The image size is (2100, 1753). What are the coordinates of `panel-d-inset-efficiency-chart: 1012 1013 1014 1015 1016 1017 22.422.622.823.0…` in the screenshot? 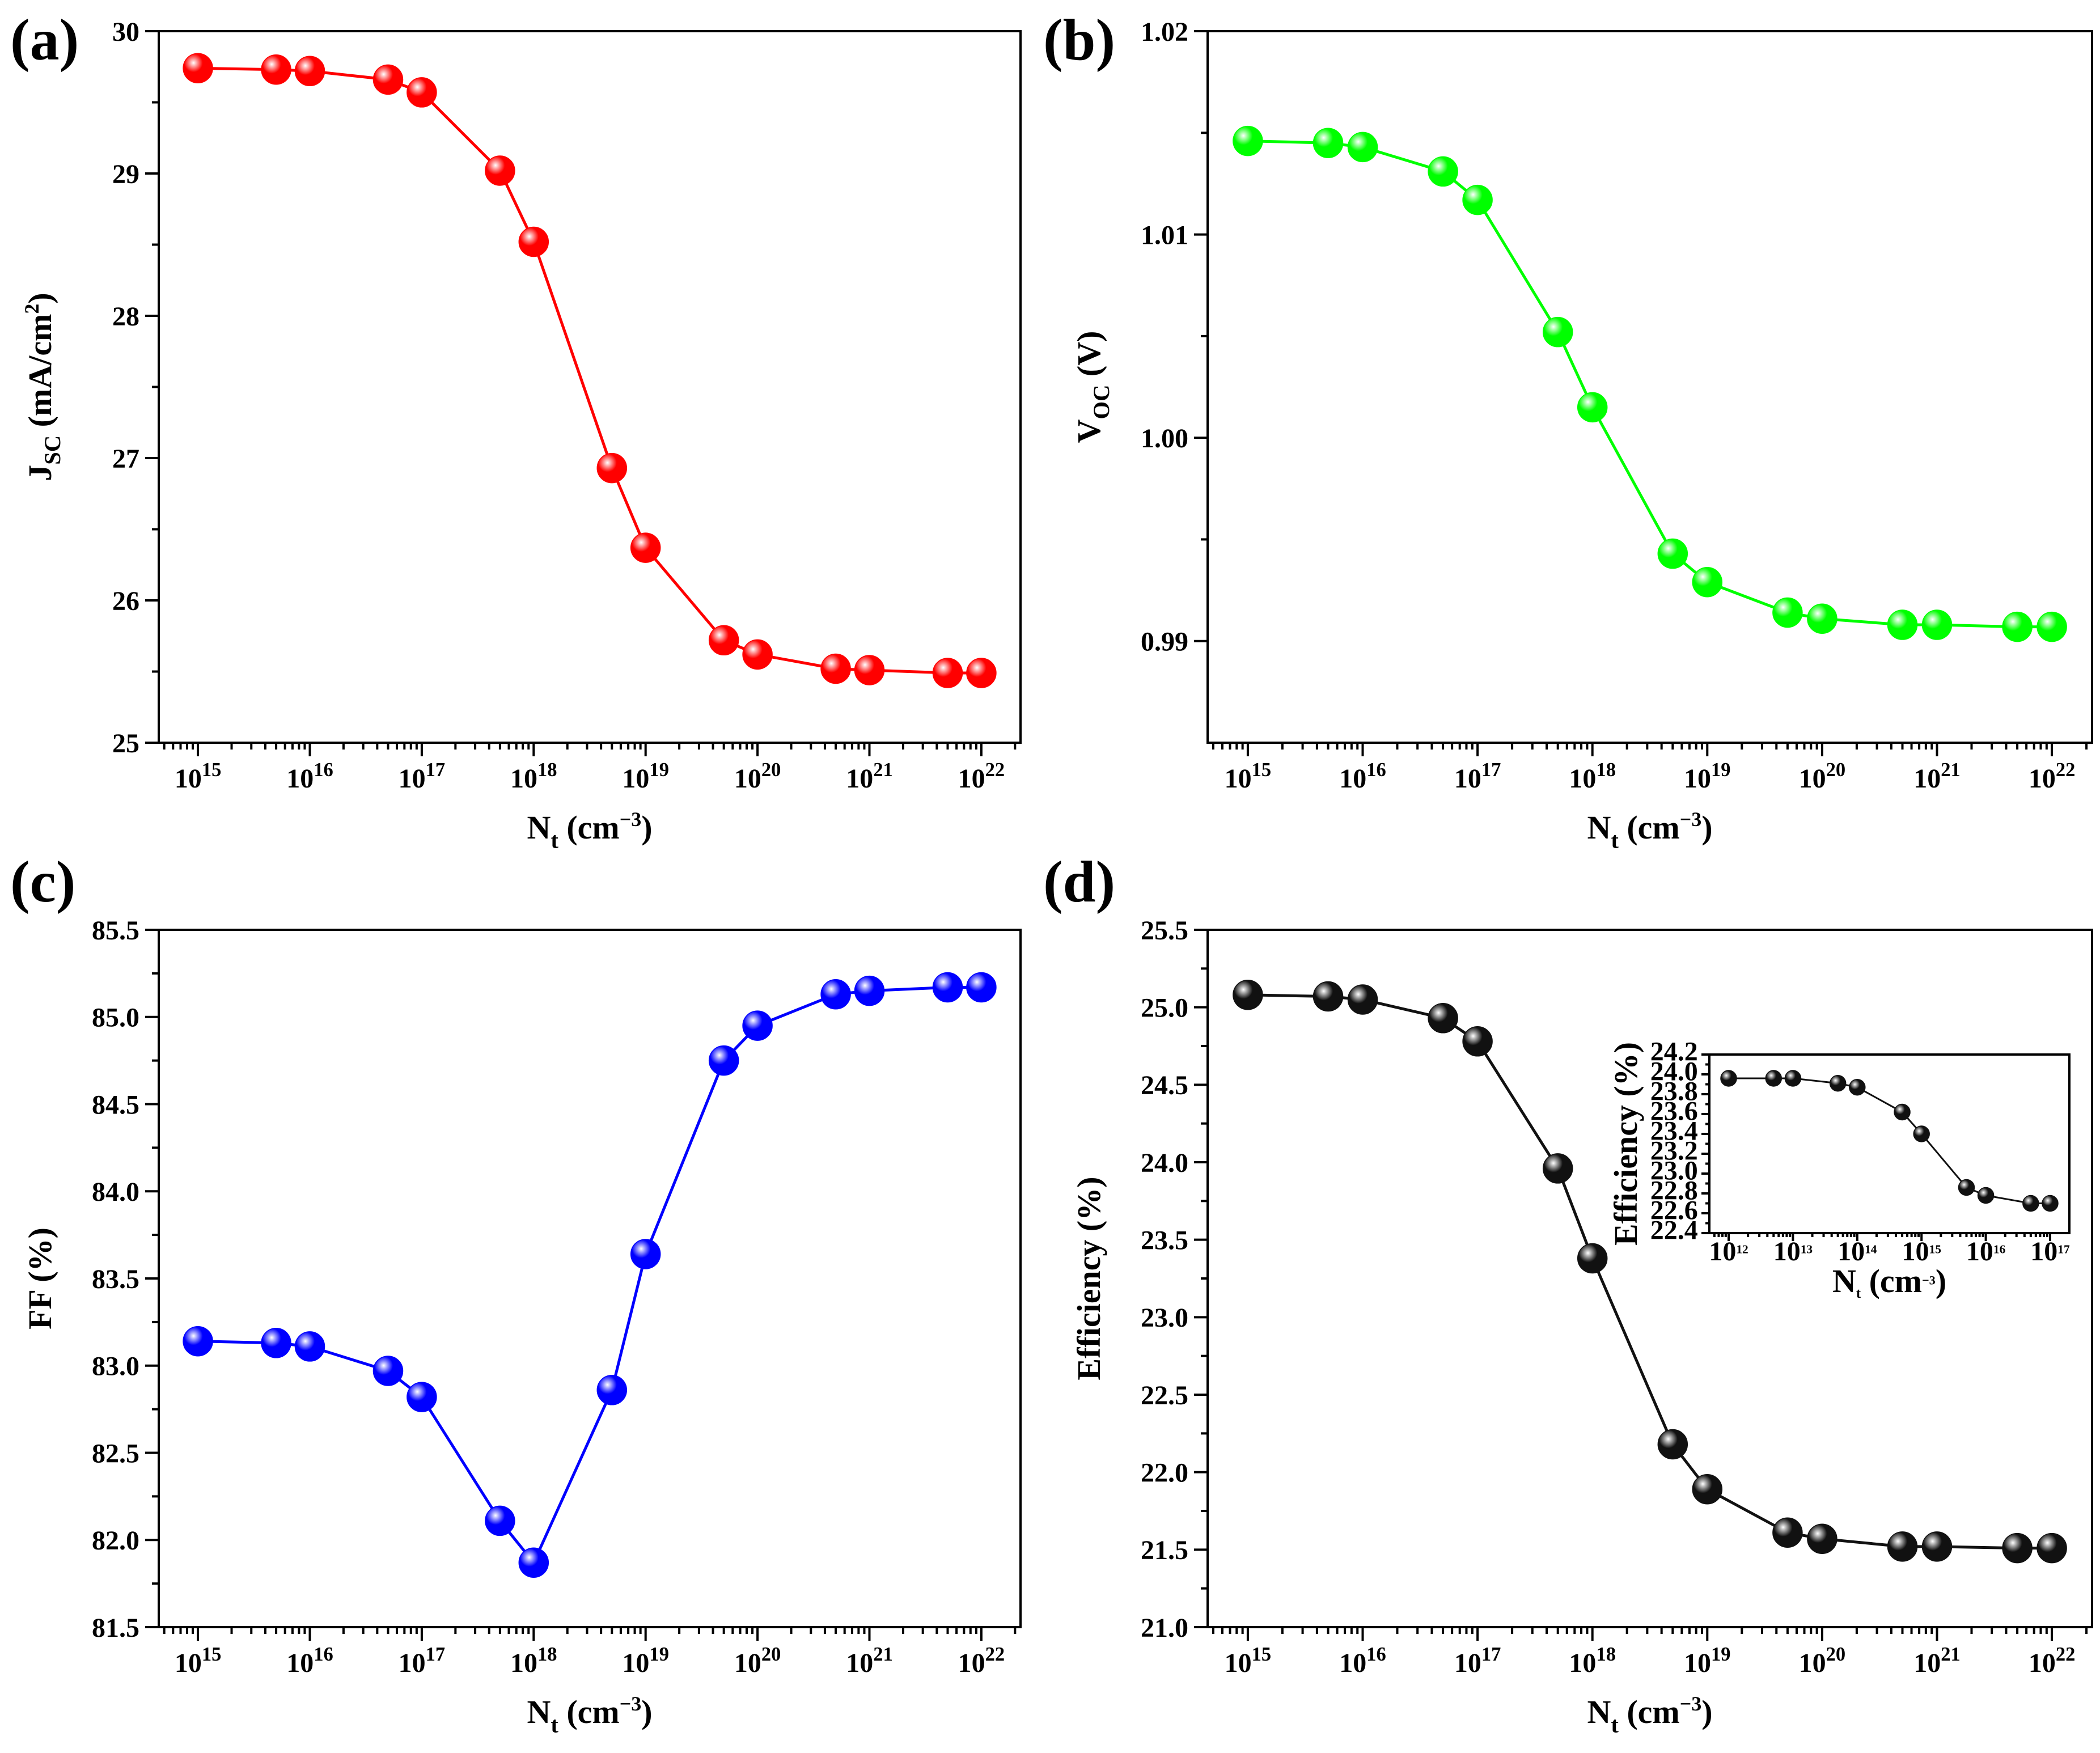 It's located at (1839, 1168).